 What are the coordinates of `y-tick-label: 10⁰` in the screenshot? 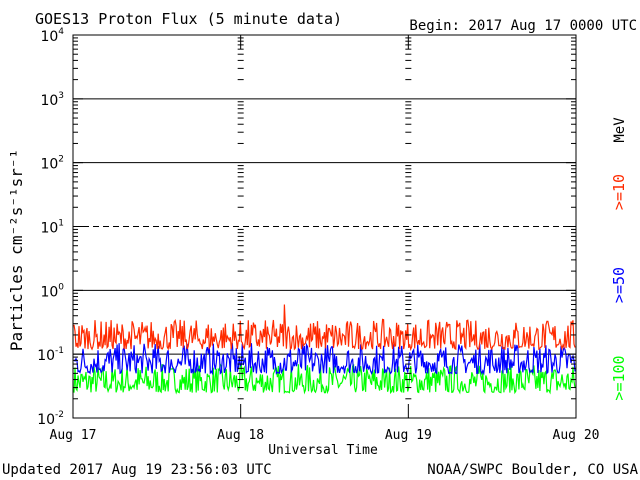 It's located at (52, 291).